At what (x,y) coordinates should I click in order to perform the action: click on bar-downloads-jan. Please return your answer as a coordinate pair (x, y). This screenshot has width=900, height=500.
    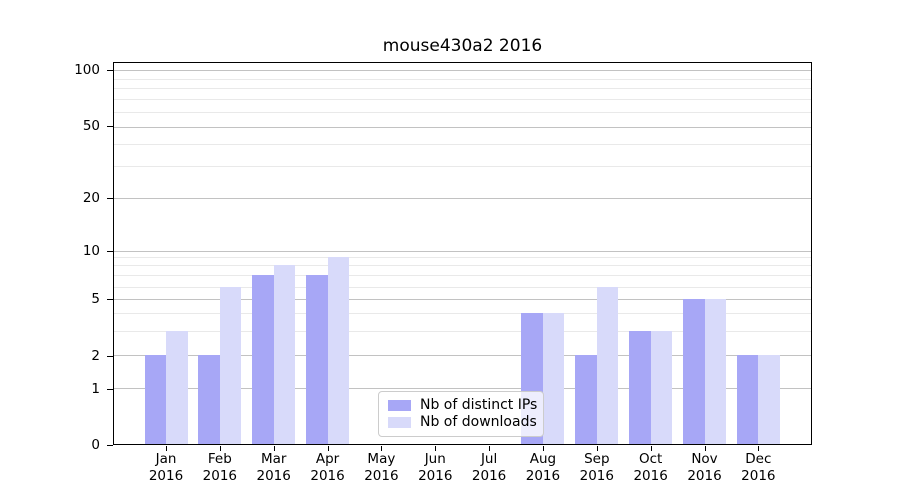
    Looking at the image, I should click on (177, 387).